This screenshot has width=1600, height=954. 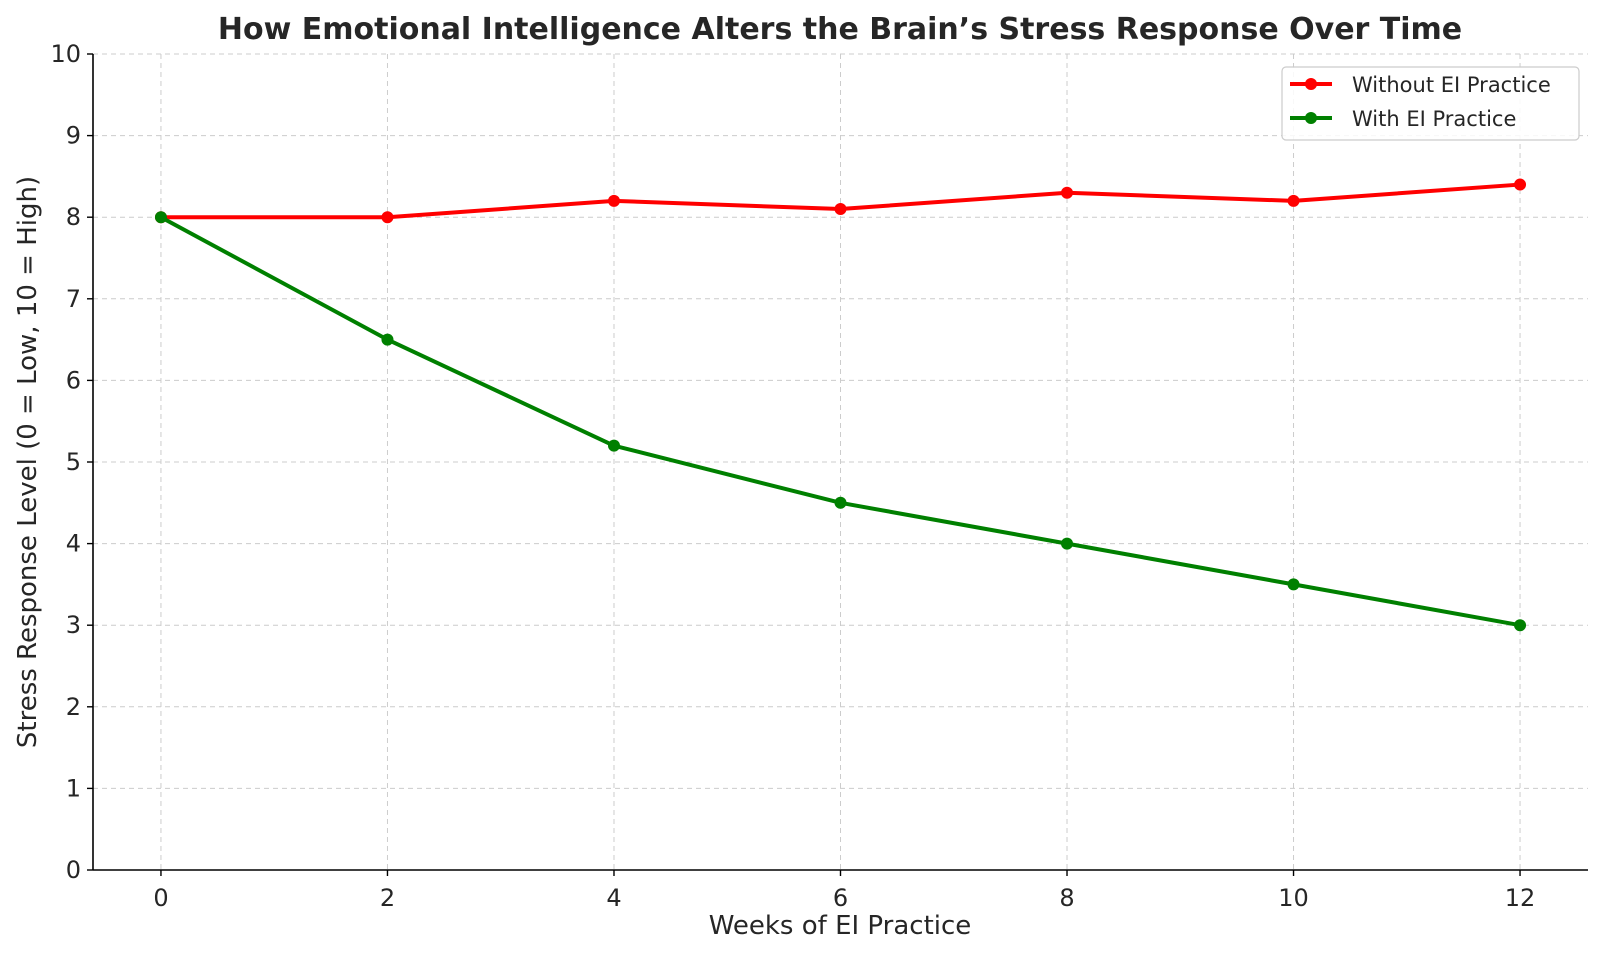 What do you see at coordinates (1066, 898) in the screenshot?
I see `x-tick-label: 8` at bounding box center [1066, 898].